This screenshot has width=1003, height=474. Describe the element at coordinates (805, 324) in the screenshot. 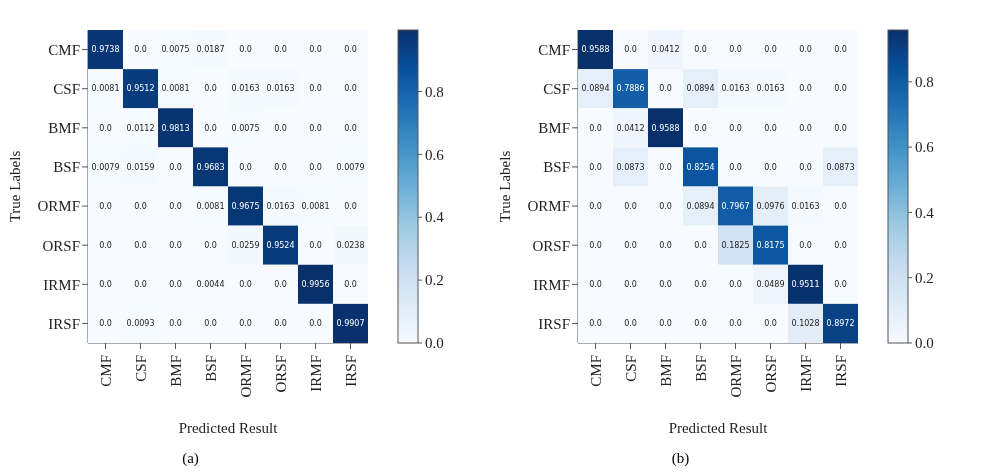

I see `data-label: 0.1028` at that location.